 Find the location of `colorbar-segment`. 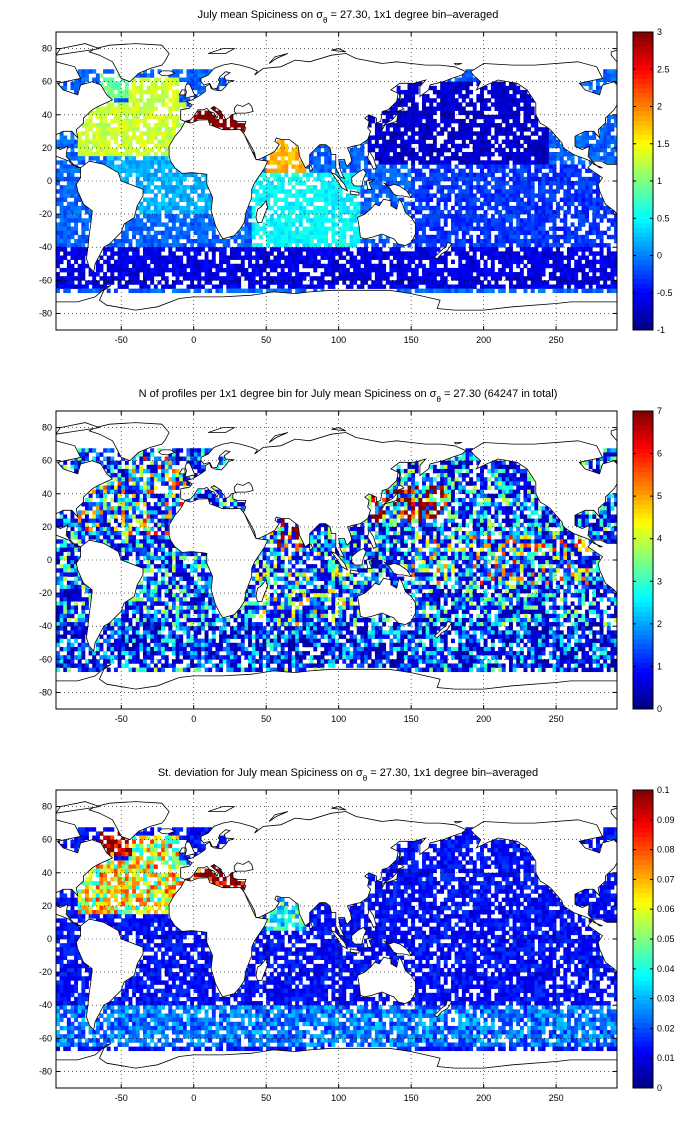

colorbar-segment is located at coordinates (643, 314).